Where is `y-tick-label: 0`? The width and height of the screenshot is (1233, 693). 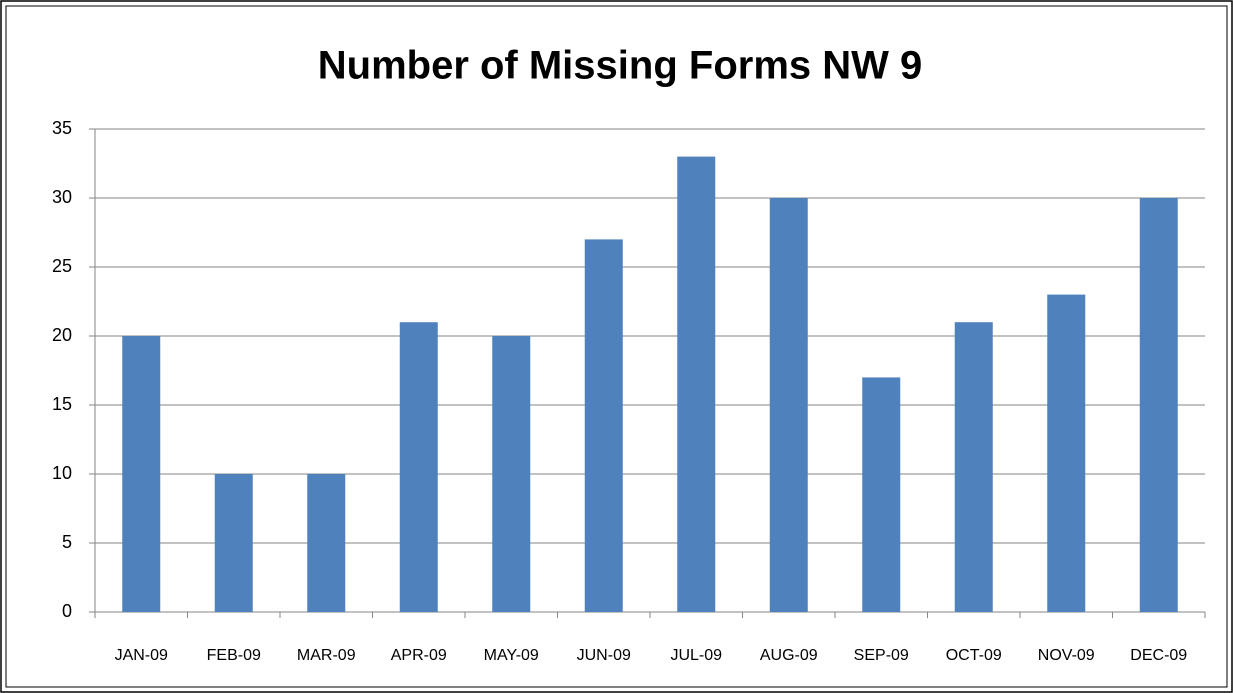
y-tick-label: 0 is located at coordinates (67, 611).